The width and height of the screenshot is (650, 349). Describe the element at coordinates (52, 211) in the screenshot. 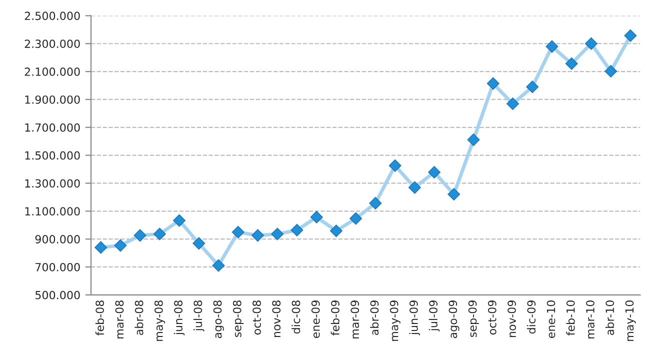

I see `y-tick-label: 1.100.000` at that location.